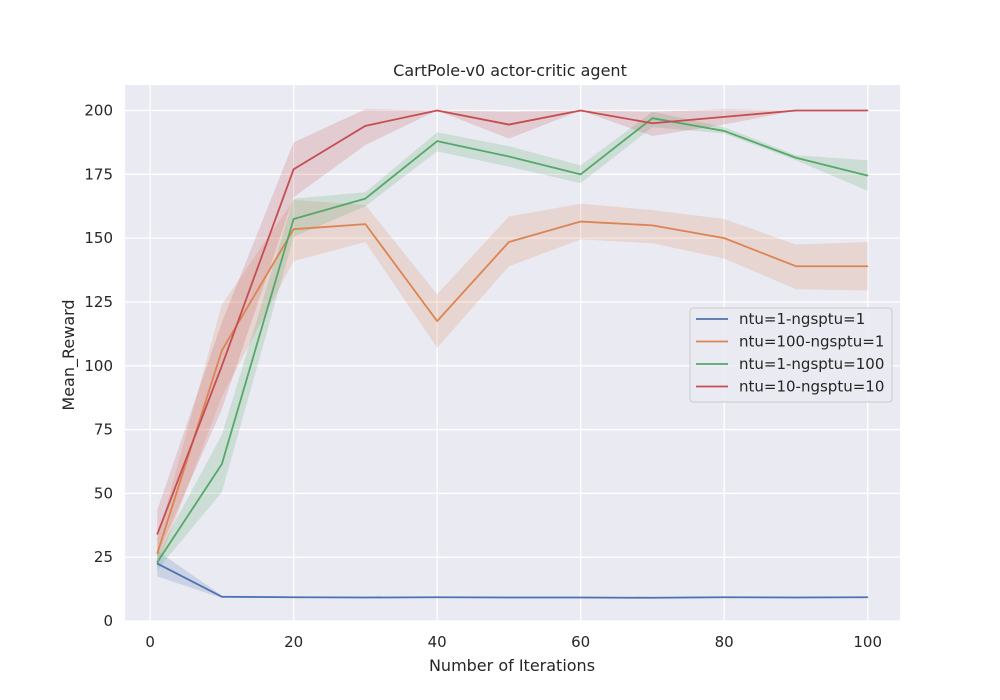  I want to click on y-tick-labels: 0 25 50 75 100 125 150 175 200, so click(98, 366).